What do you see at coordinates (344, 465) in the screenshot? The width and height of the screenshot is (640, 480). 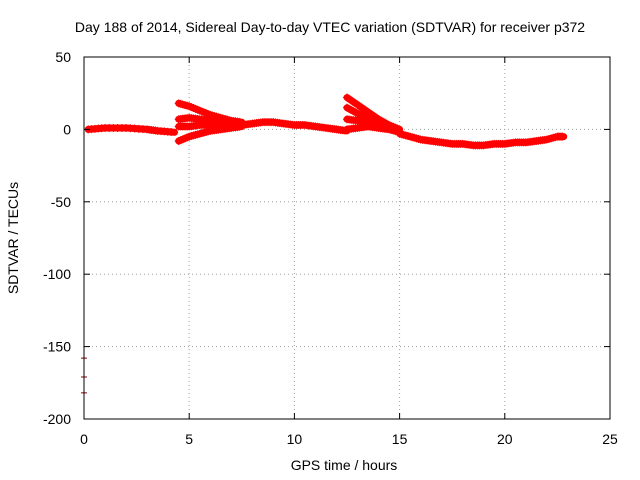 I see `x-axis-label: GPS time / hours` at bounding box center [344, 465].